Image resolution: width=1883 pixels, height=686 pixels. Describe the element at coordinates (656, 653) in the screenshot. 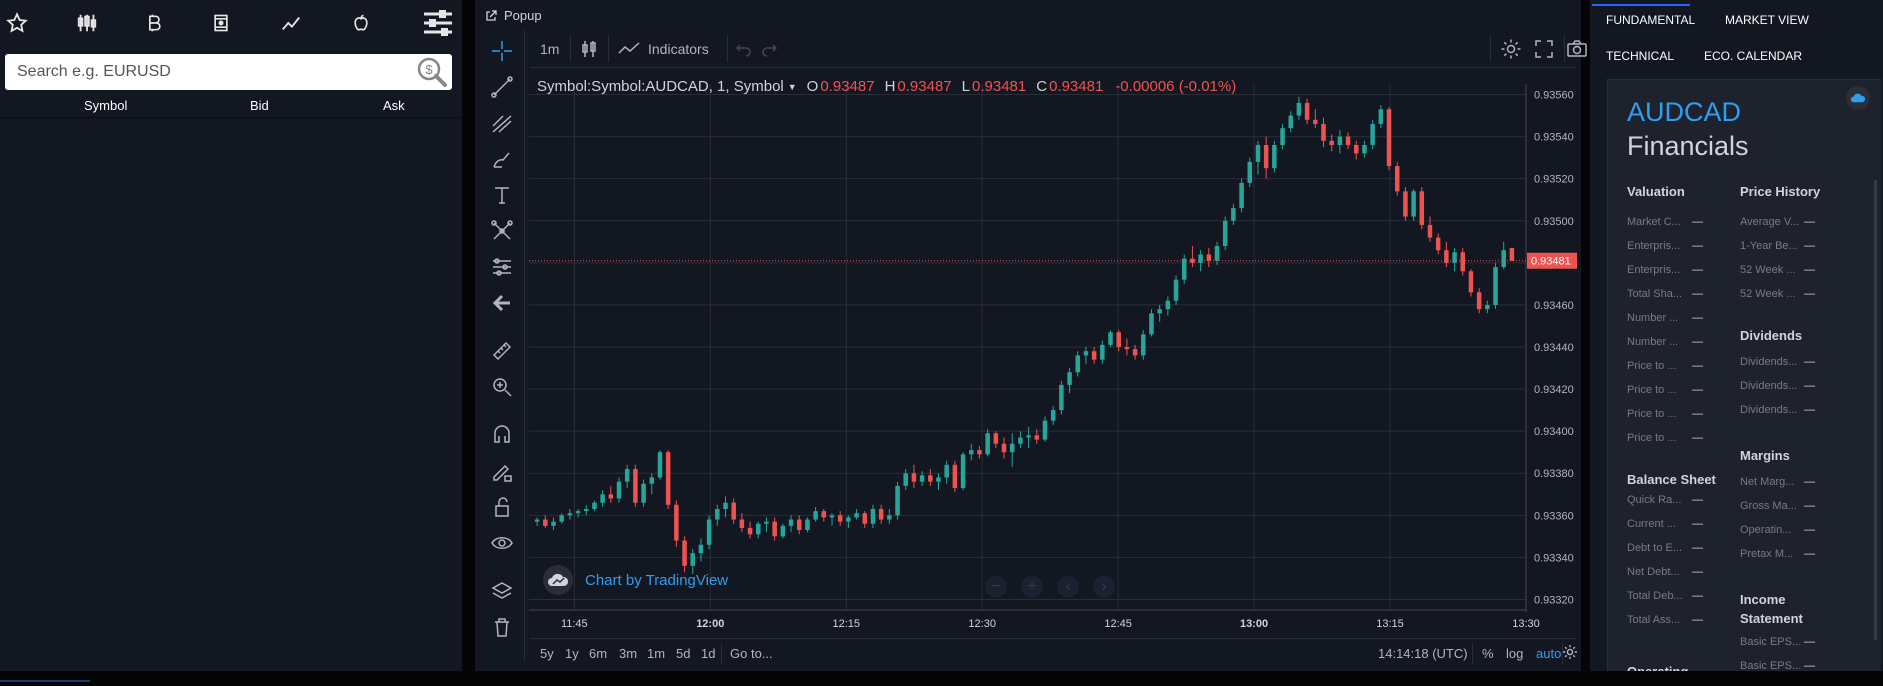

I see `range-1m: 1m` at that location.